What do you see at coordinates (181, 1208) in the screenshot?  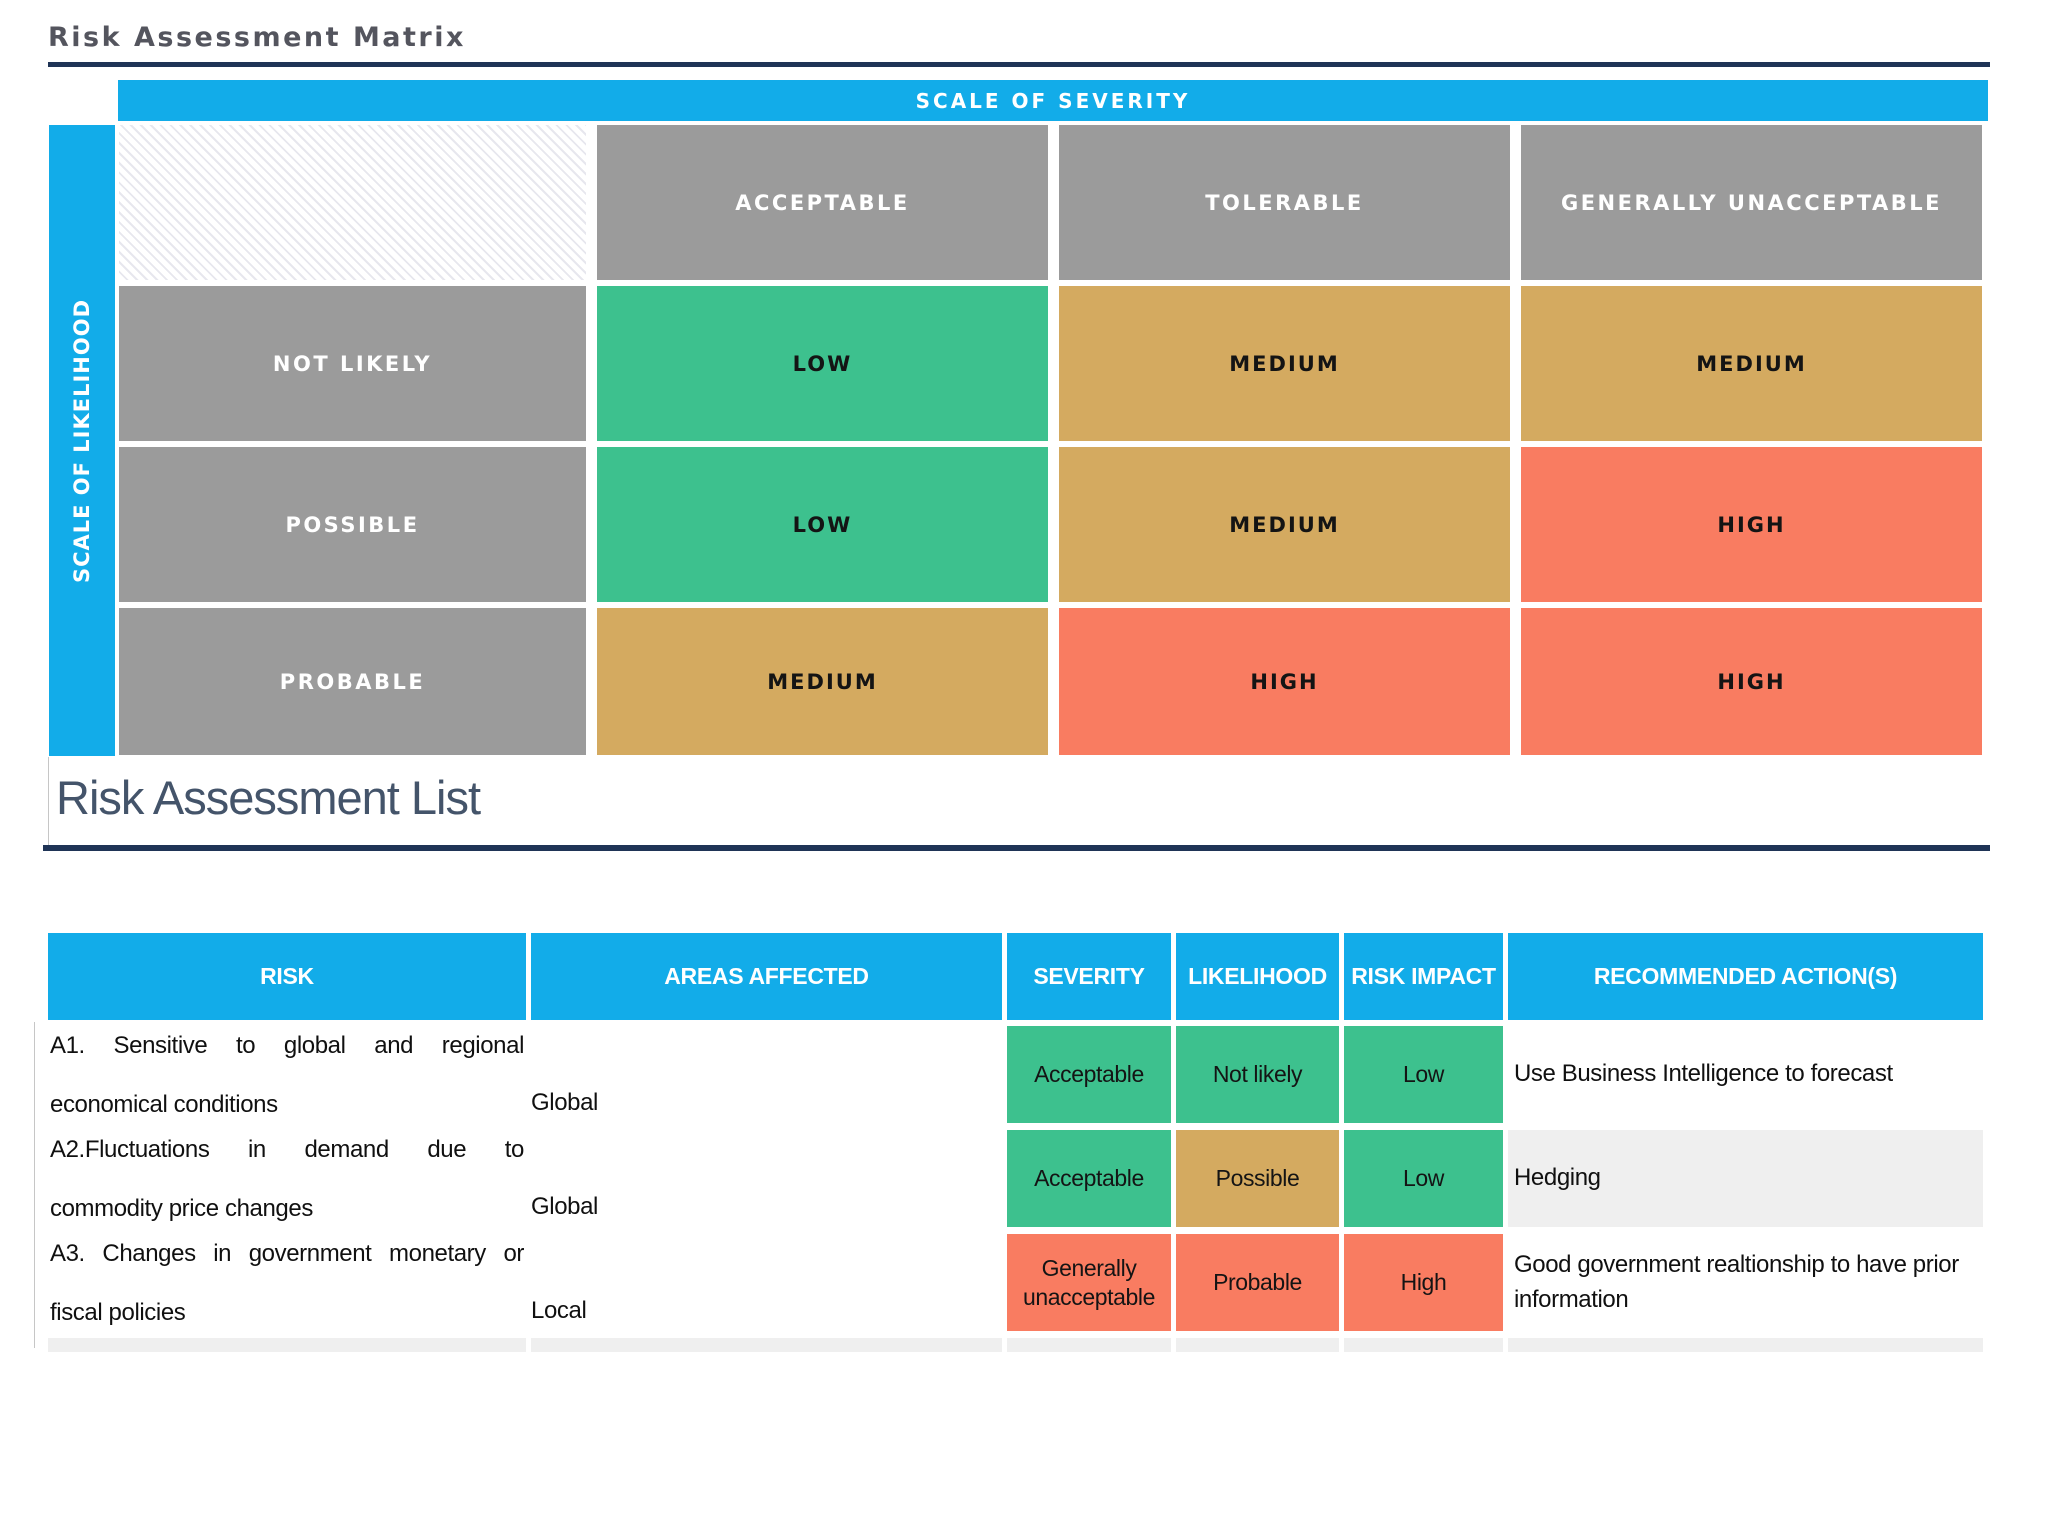 I see `risk-text-line2: commodity price changes` at bounding box center [181, 1208].